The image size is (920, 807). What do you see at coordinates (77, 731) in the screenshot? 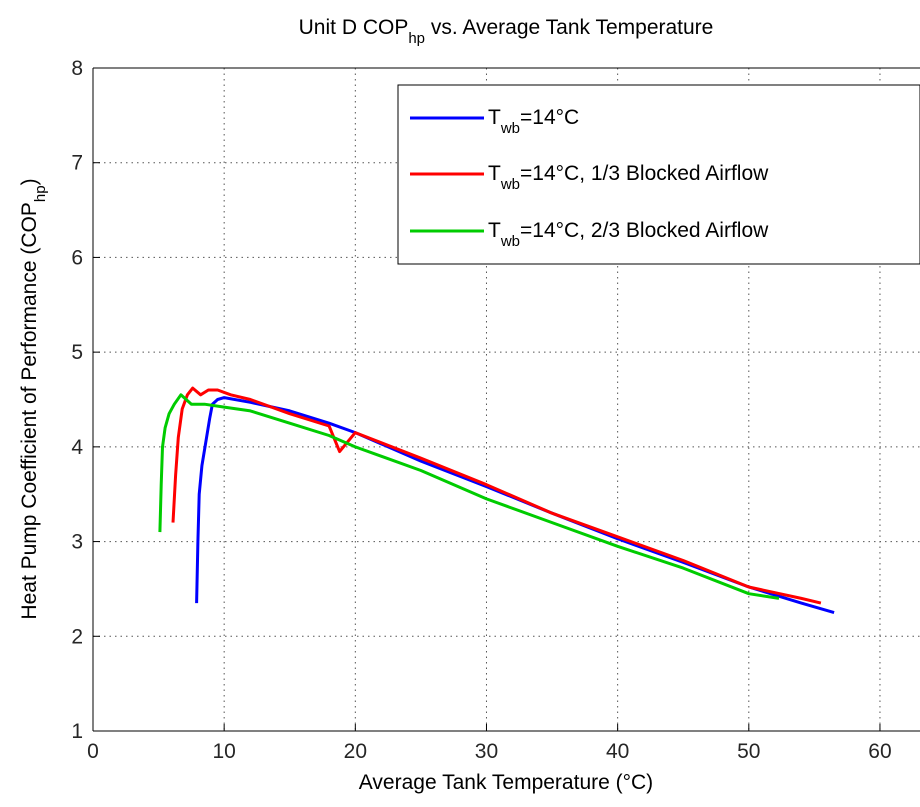
I see `y-tick-label: 1` at bounding box center [77, 731].